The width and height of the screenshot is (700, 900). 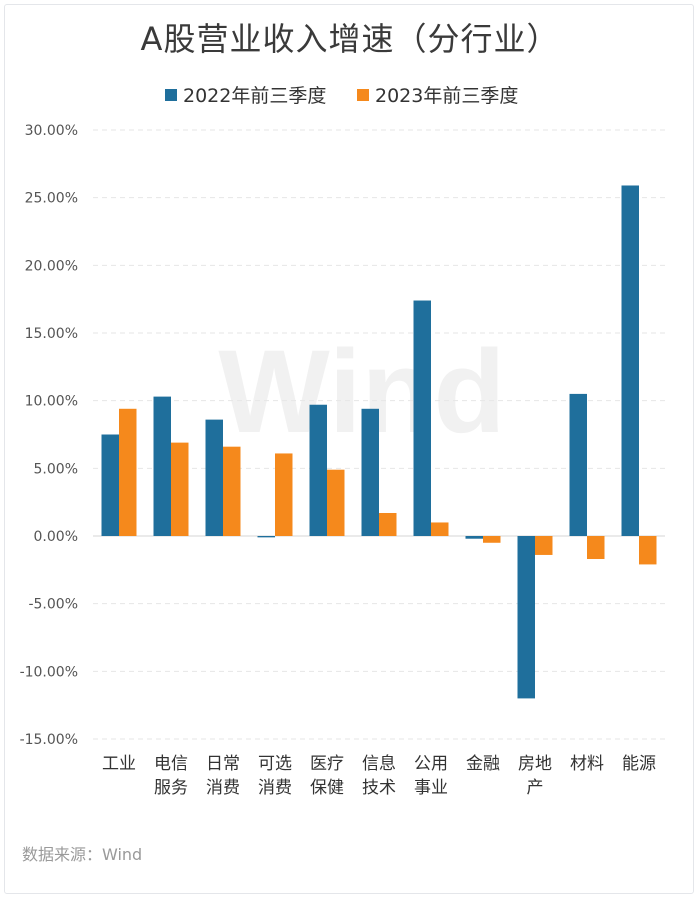 I want to click on y-tick-label: -5.00%, so click(x=53, y=605).